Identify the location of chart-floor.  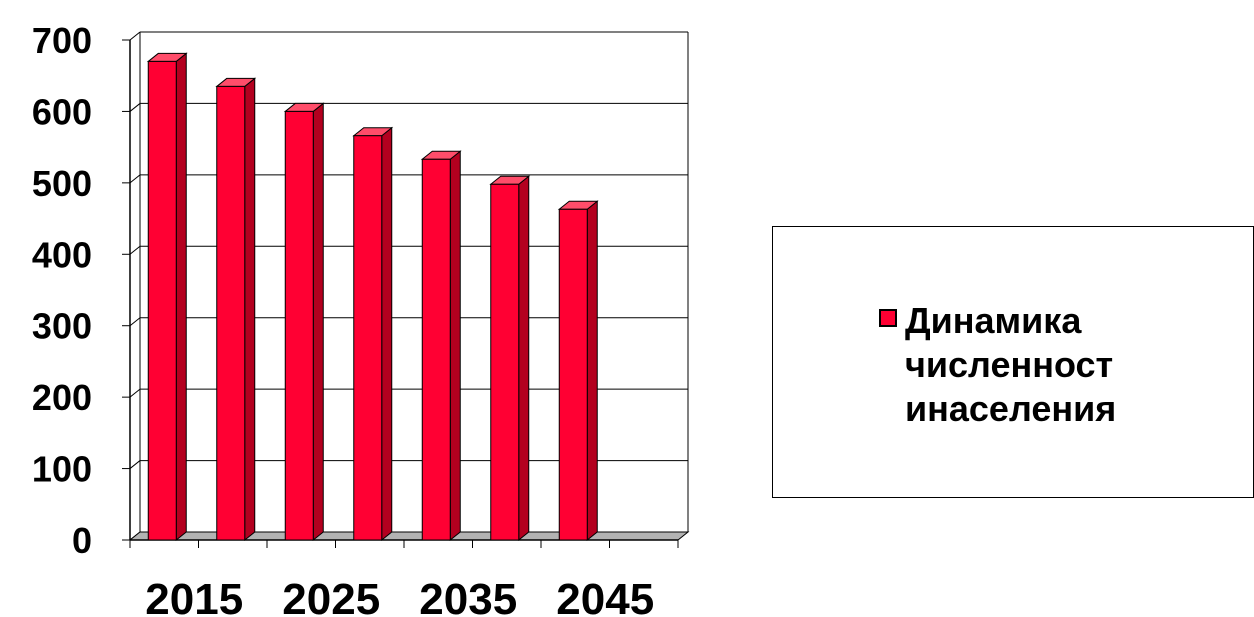
(409, 536).